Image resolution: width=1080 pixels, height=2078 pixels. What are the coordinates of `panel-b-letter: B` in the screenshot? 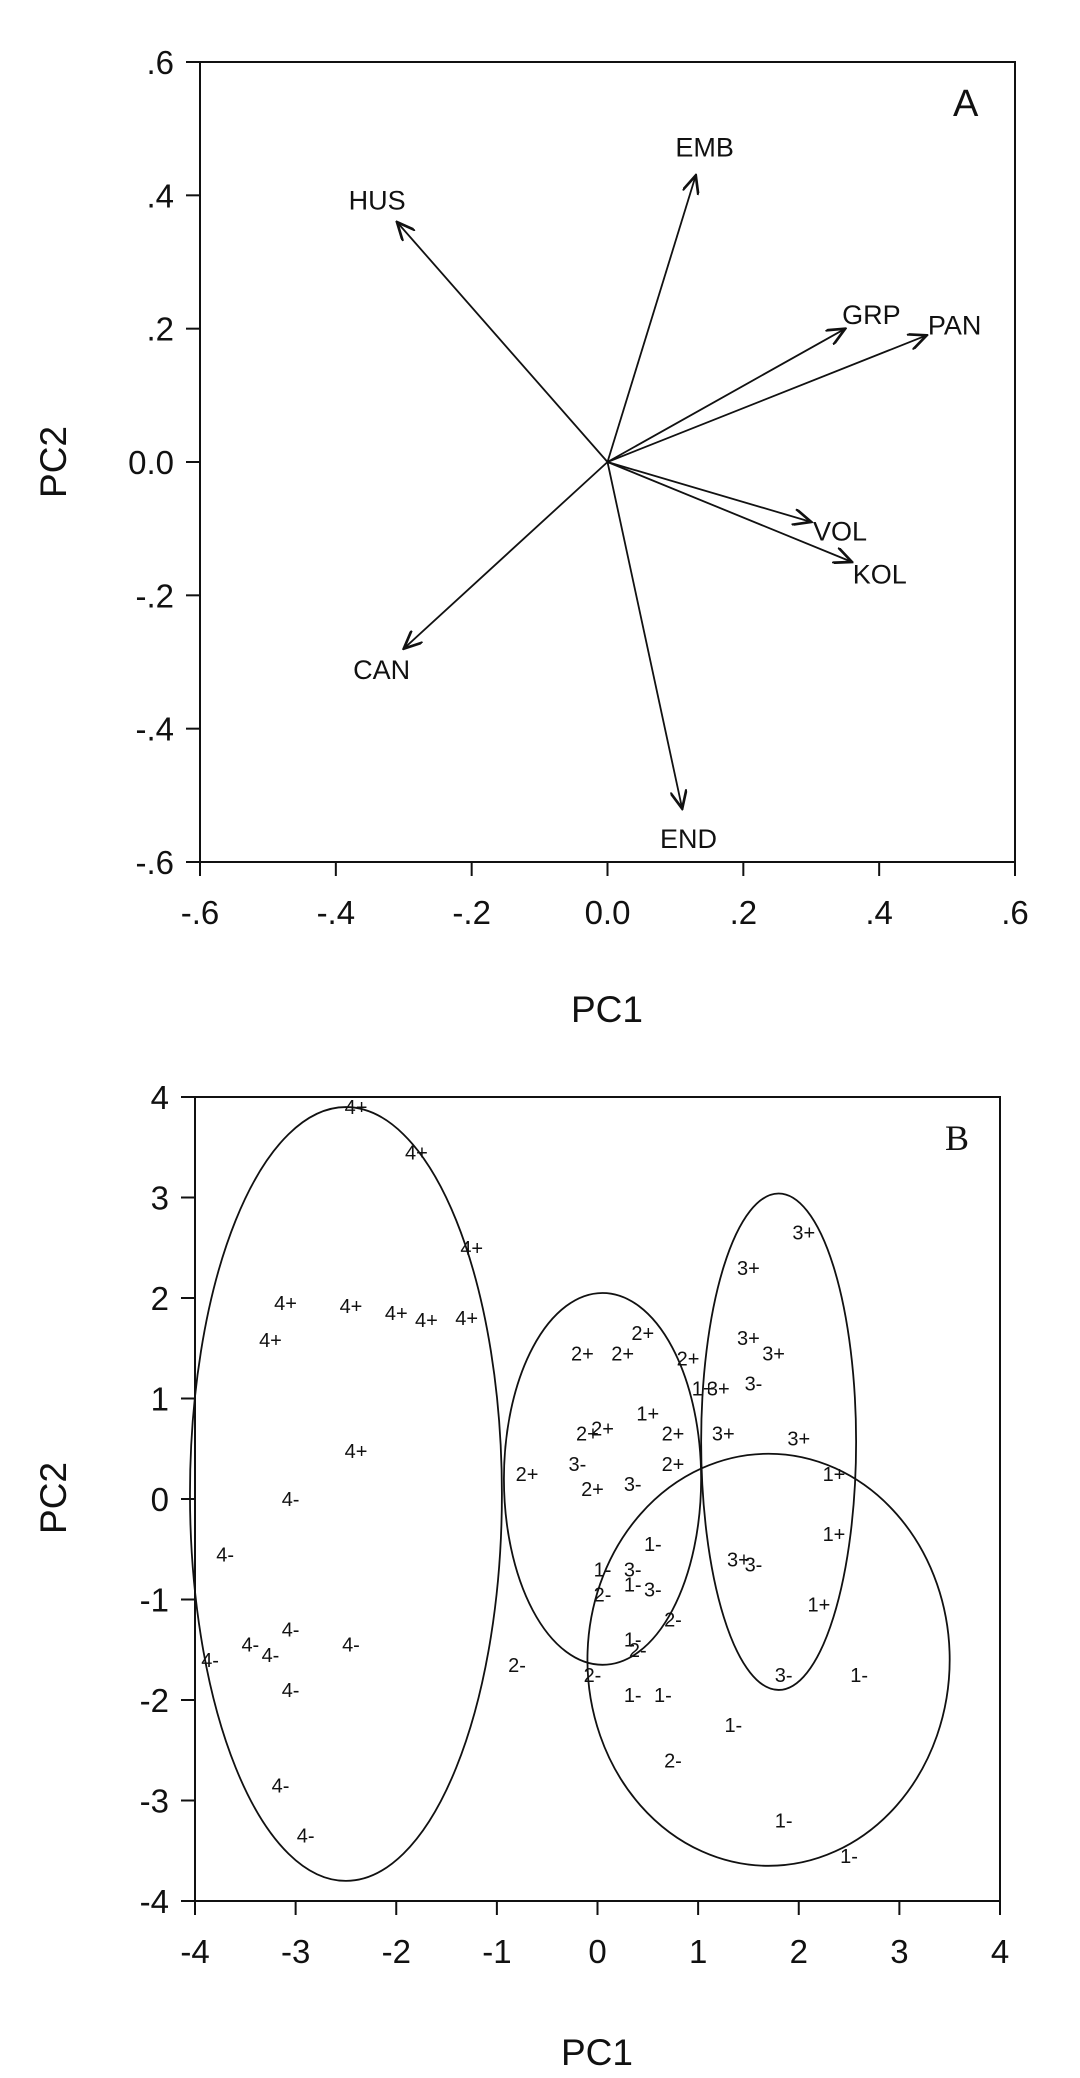 It's located at (957, 1138).